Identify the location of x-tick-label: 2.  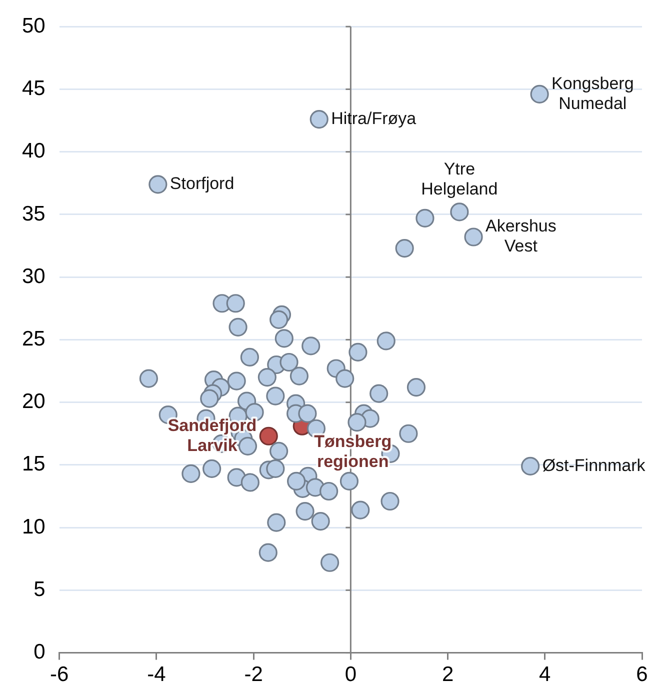
(448, 674).